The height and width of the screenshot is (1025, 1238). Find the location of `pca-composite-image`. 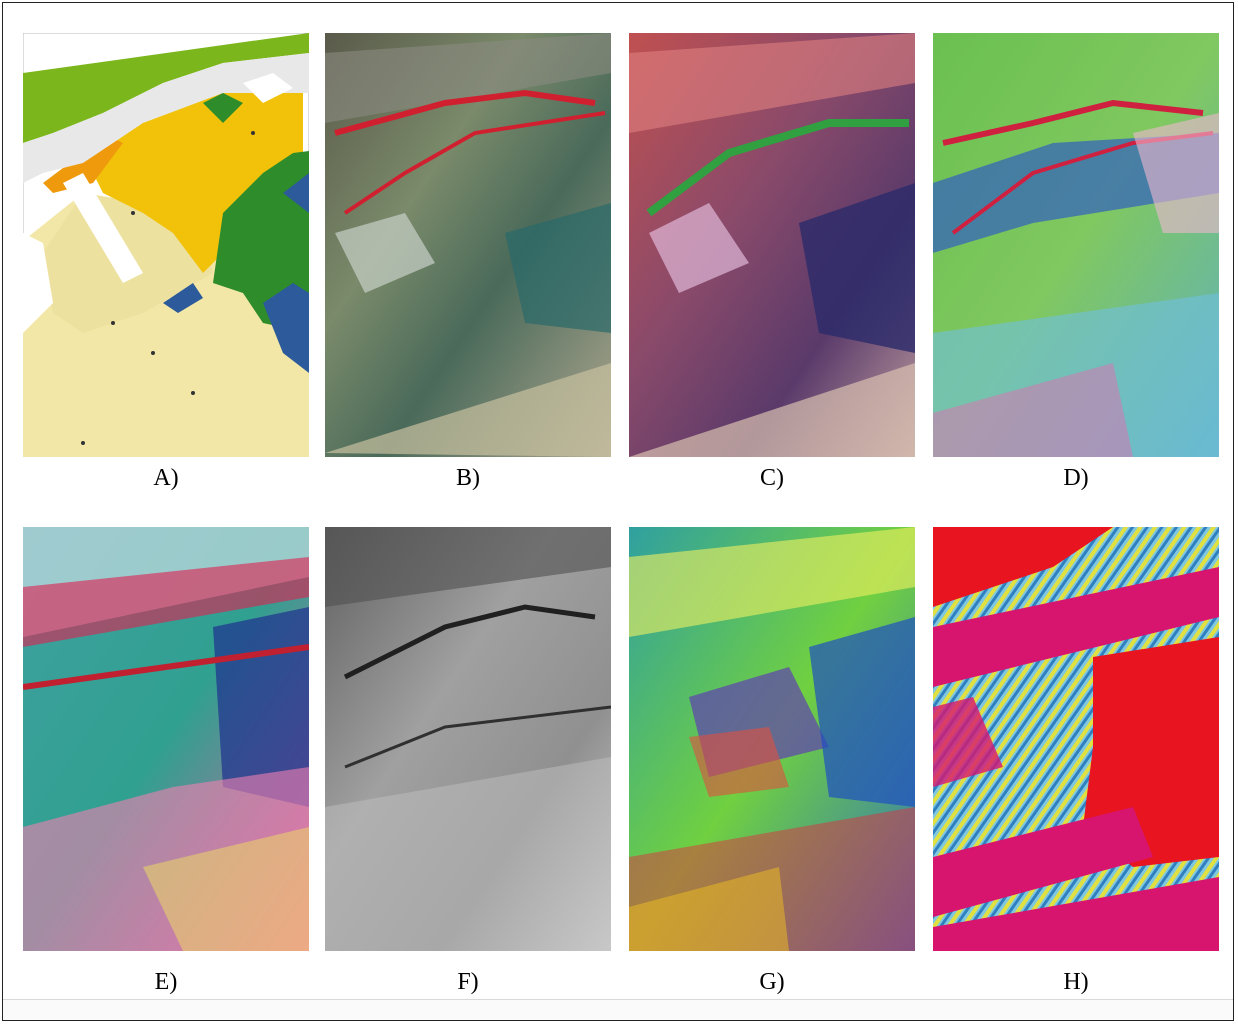

pca-composite-image is located at coordinates (166, 739).